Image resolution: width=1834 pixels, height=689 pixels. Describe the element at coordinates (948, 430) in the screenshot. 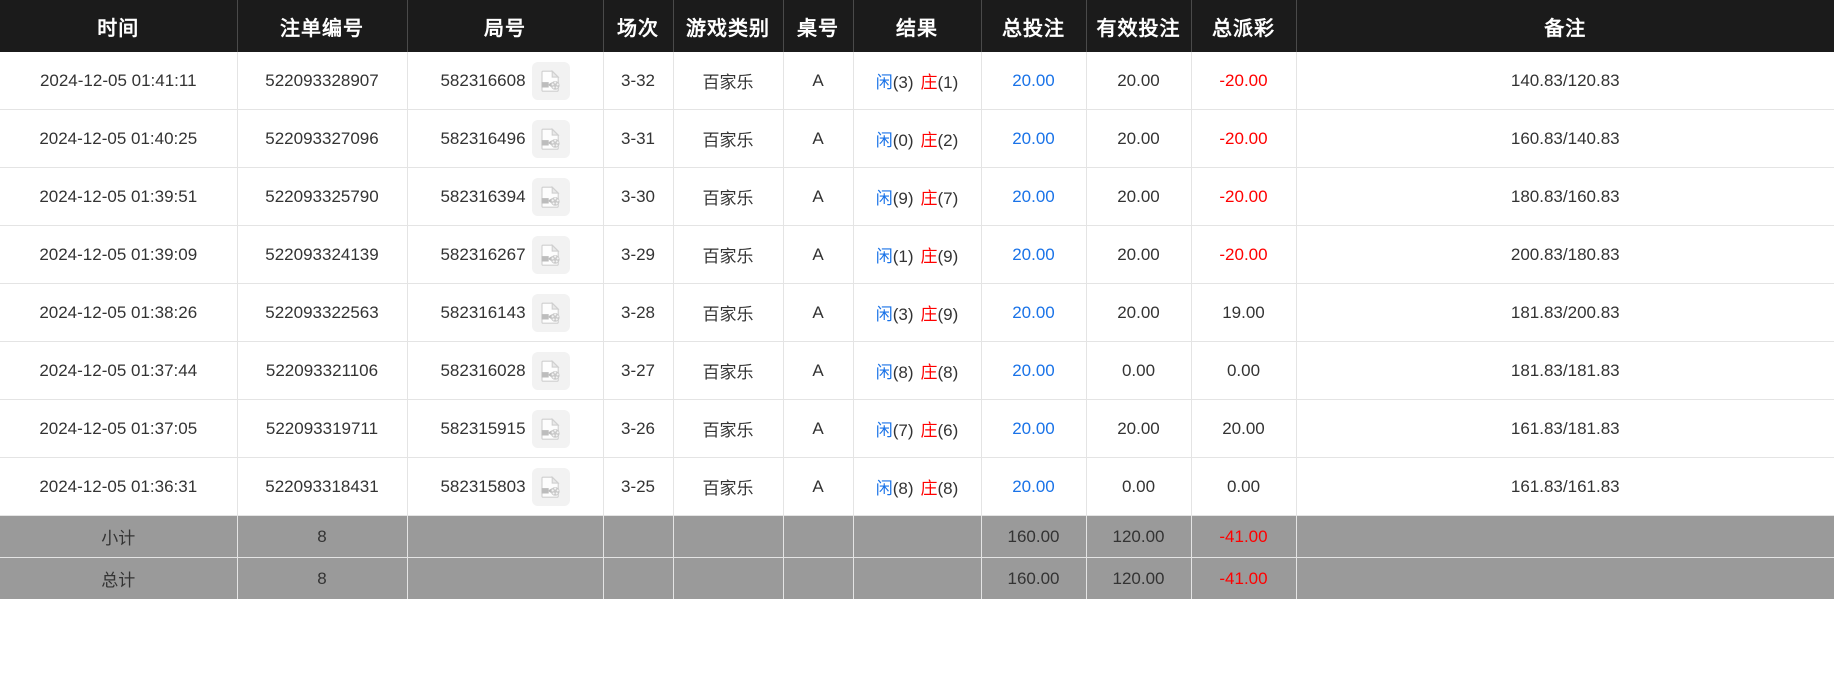

I see `banker-points: (6)` at that location.